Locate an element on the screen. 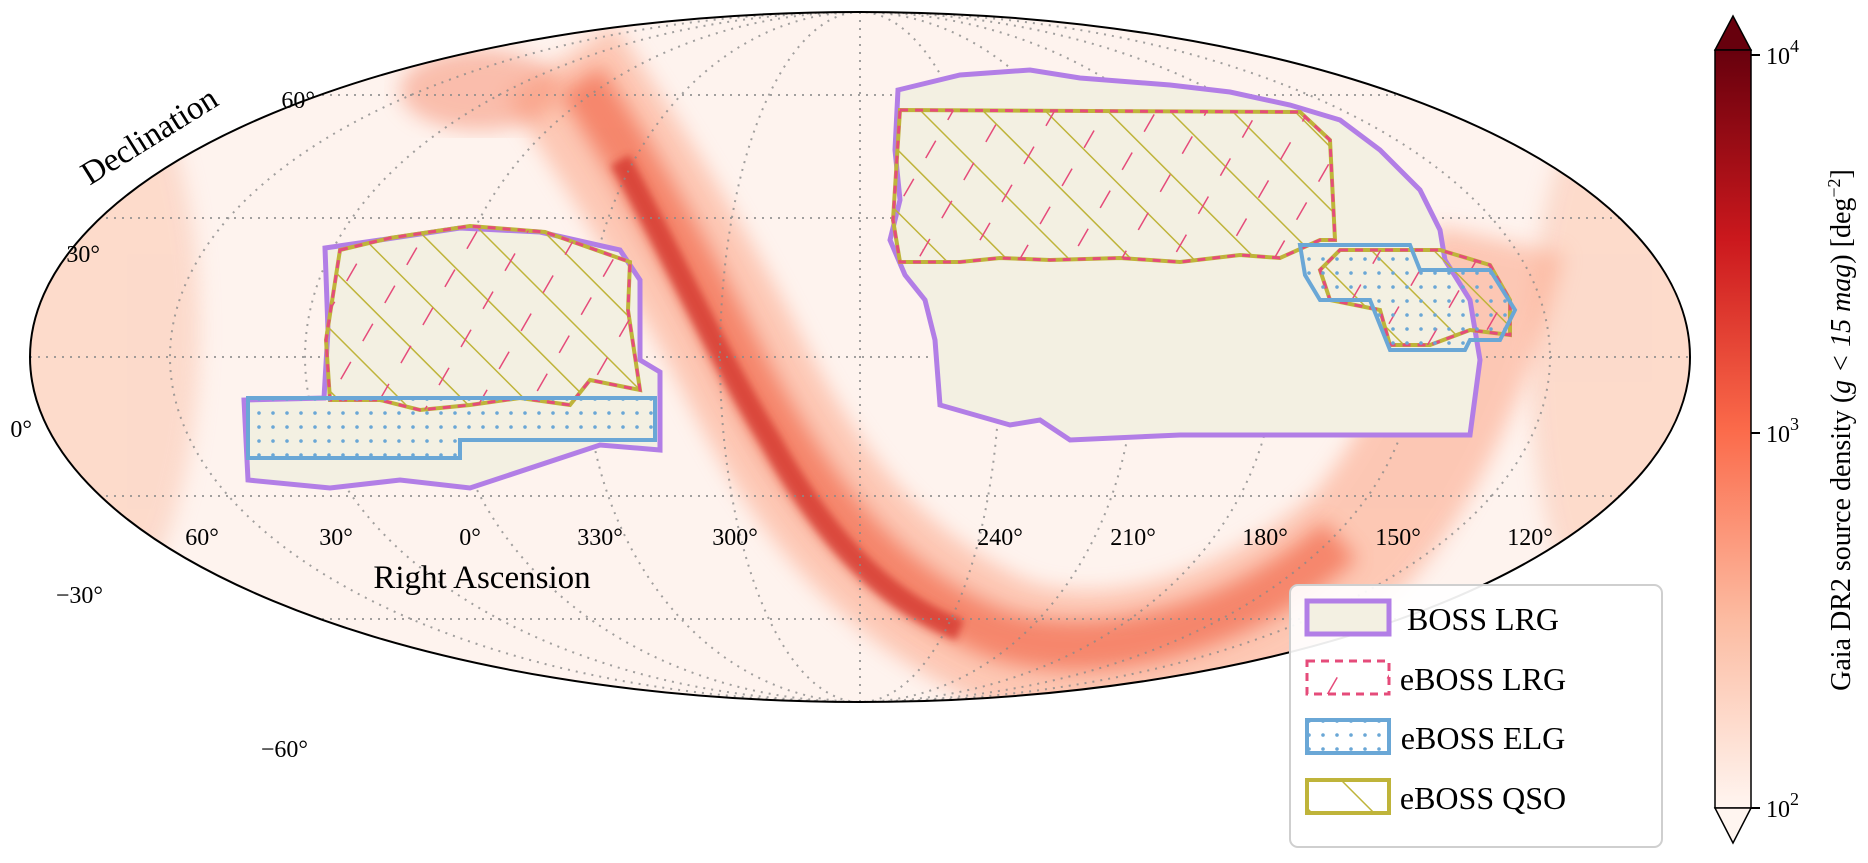 The height and width of the screenshot is (863, 1868). ra-tick: 60° is located at coordinates (202, 538).